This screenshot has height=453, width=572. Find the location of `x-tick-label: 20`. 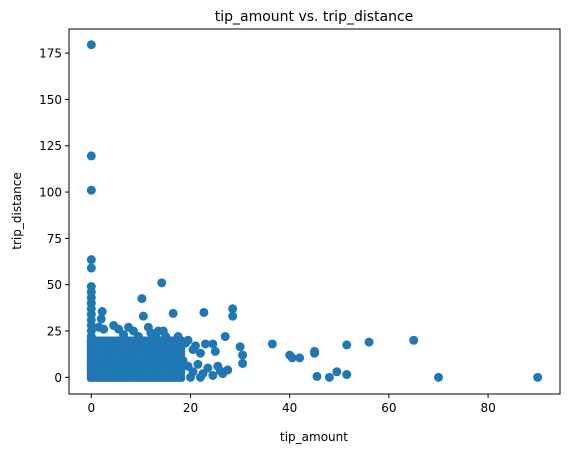

x-tick-label: 20 is located at coordinates (190, 408).